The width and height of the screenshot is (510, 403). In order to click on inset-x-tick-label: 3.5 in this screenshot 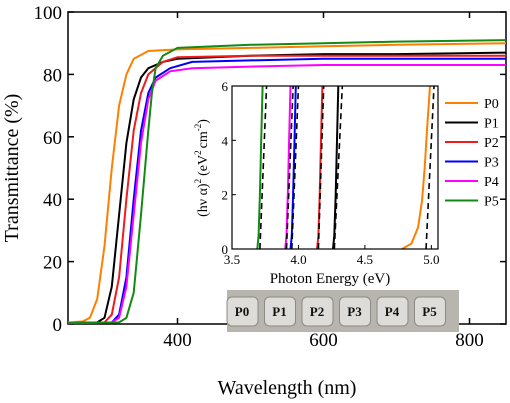, I will do `click(232, 259)`.